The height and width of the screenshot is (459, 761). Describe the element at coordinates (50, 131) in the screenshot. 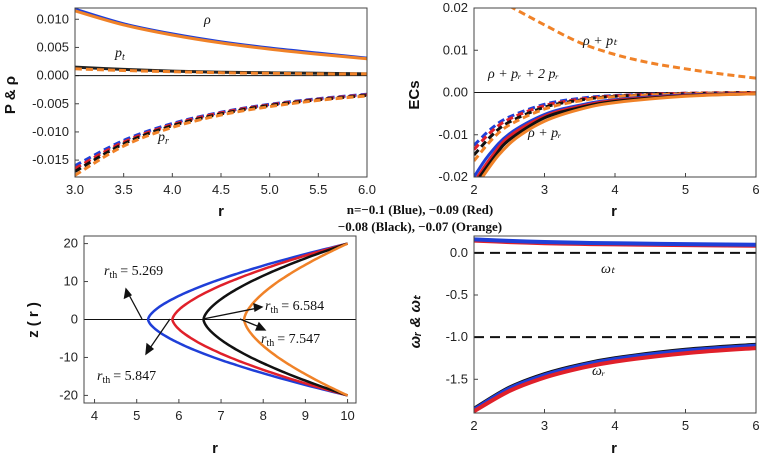

I see `p1-ytick-label: -0.010` at that location.